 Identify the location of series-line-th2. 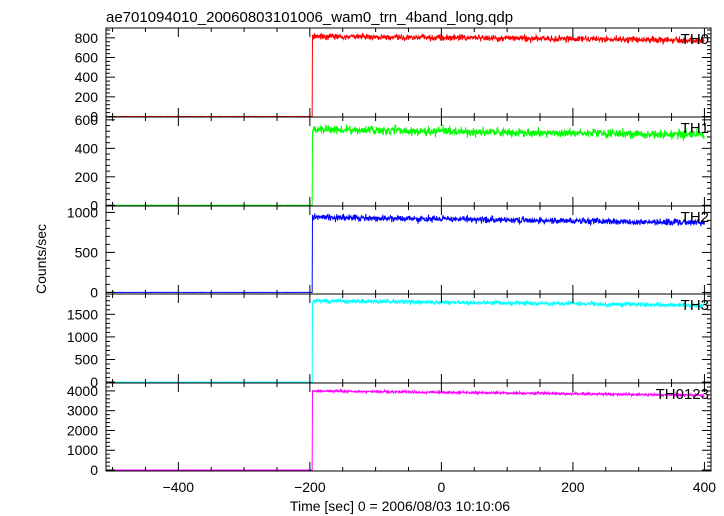
(405, 253).